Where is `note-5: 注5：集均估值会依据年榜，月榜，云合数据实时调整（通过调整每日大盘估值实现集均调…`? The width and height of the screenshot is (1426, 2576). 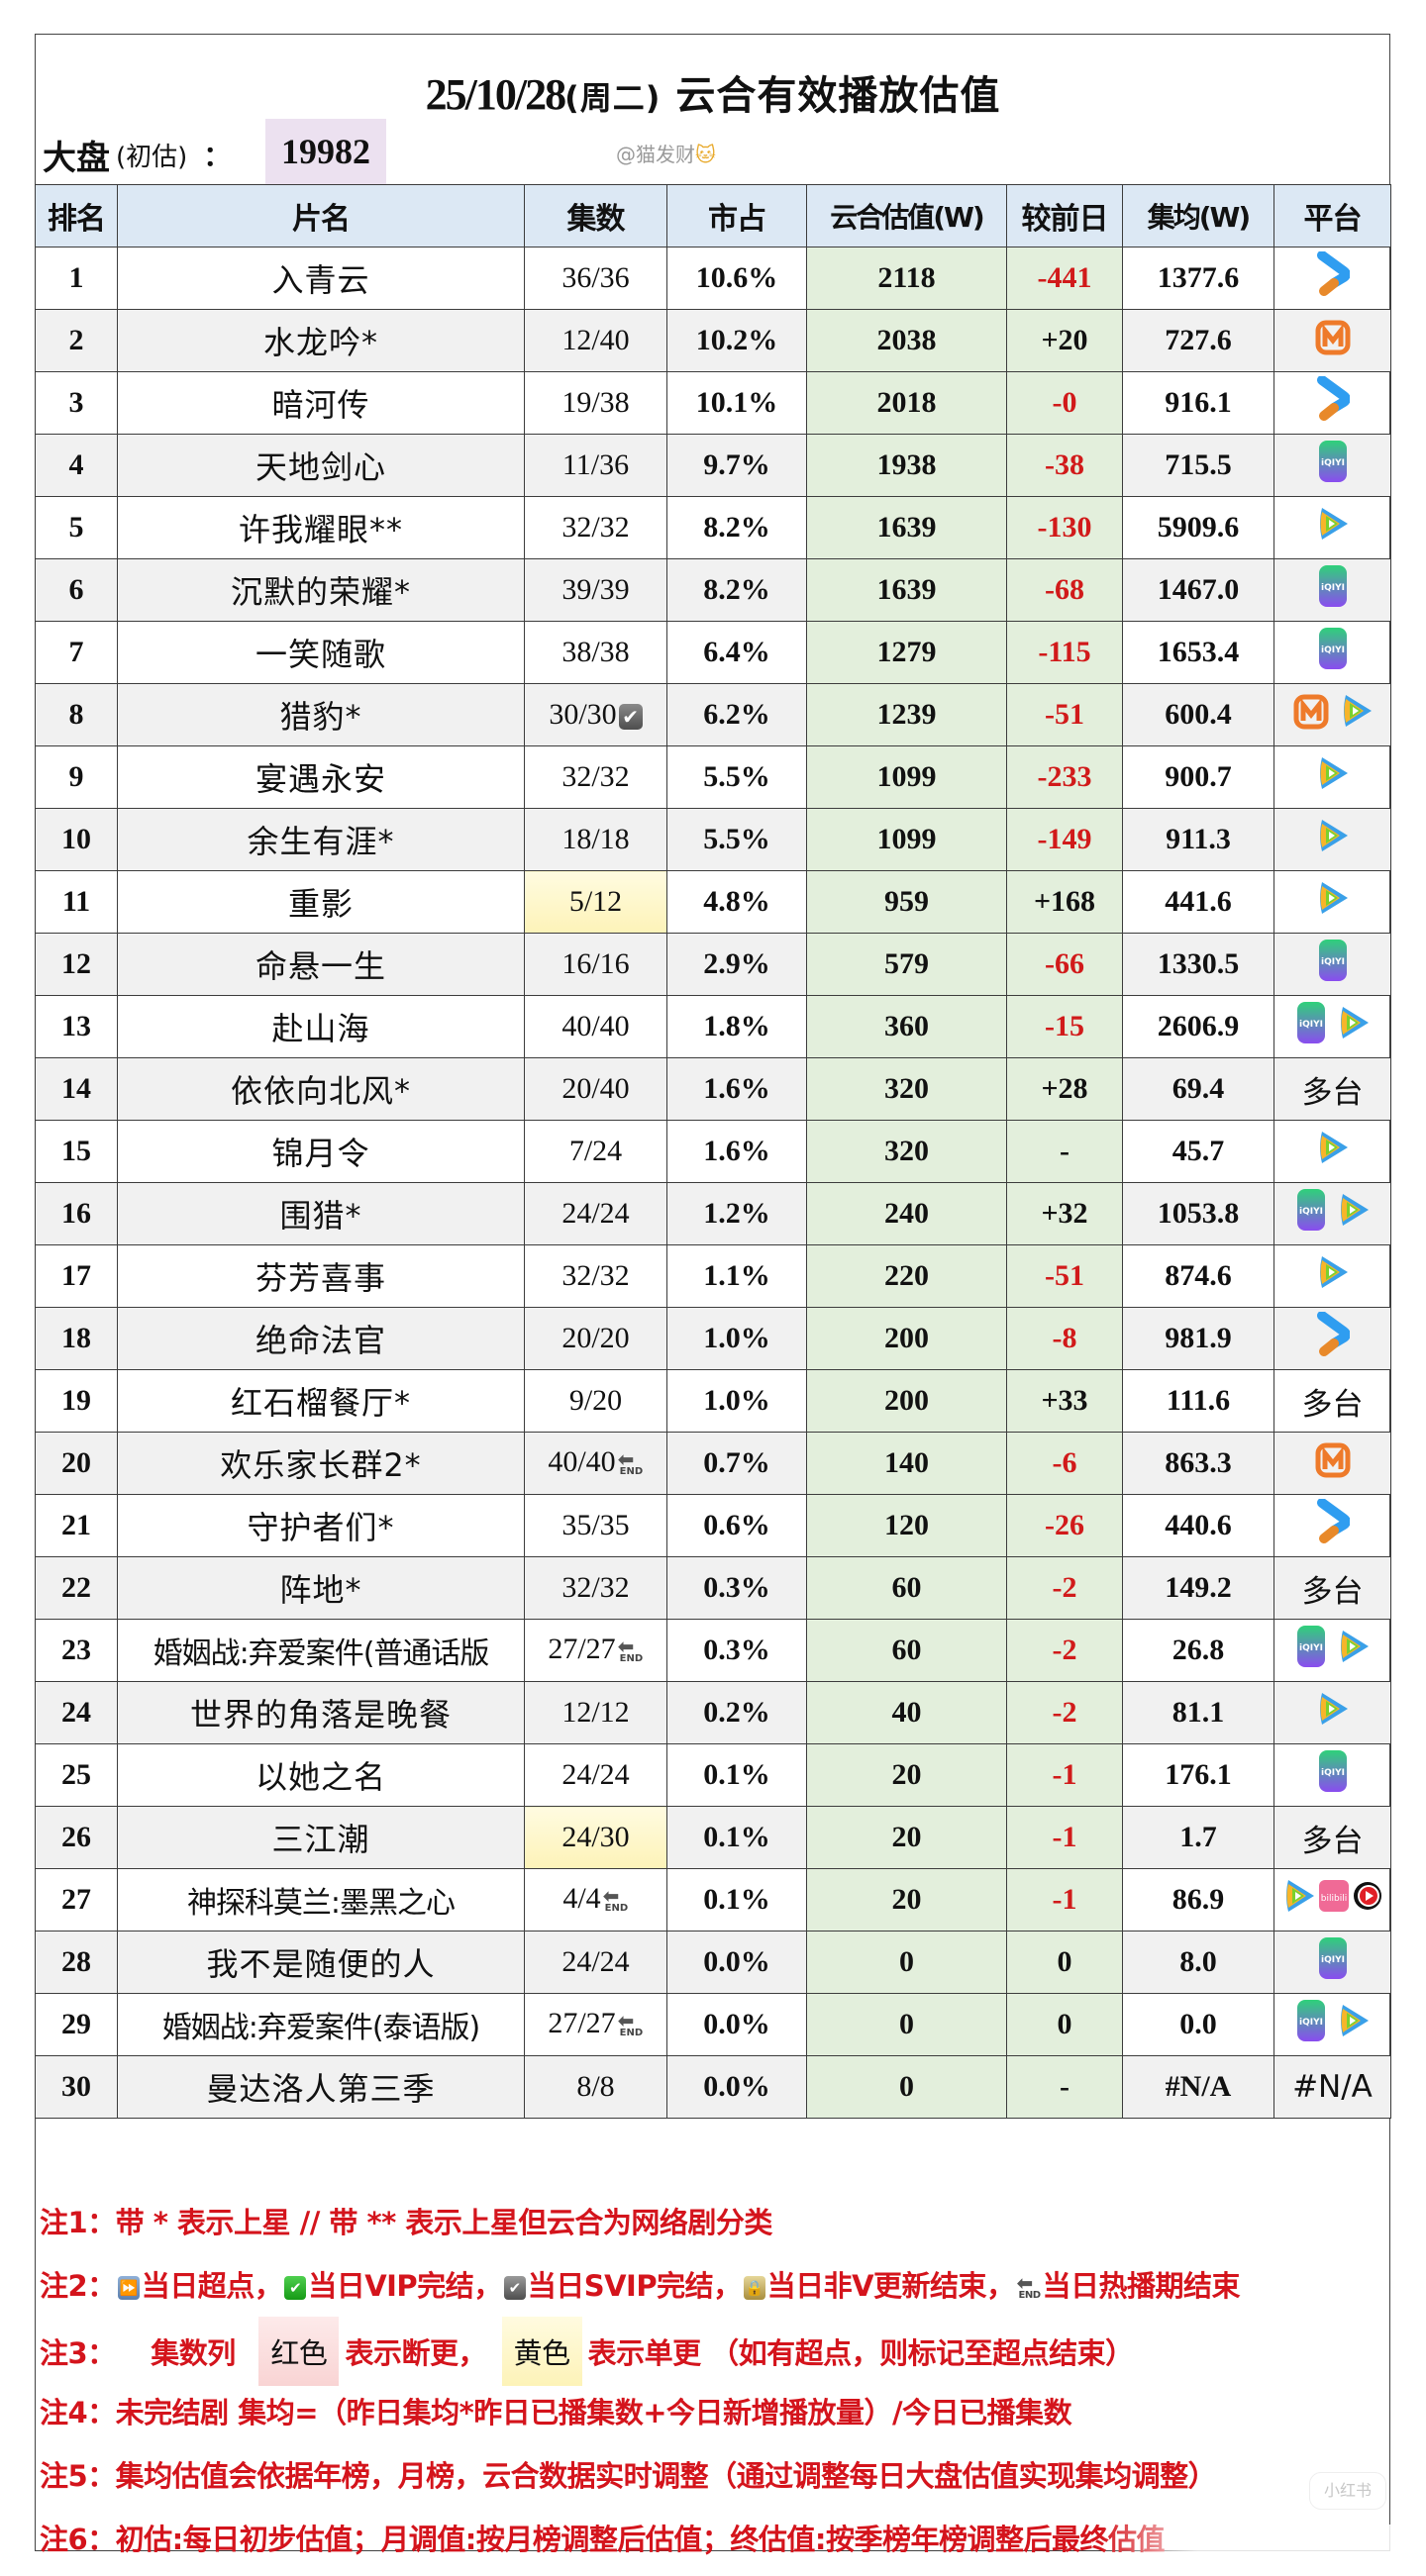 note-5: 注5：集均估值会依据年榜，月榜，云合数据实时调整（通过调整每日大盘估值实现集均调… is located at coordinates (628, 2476).